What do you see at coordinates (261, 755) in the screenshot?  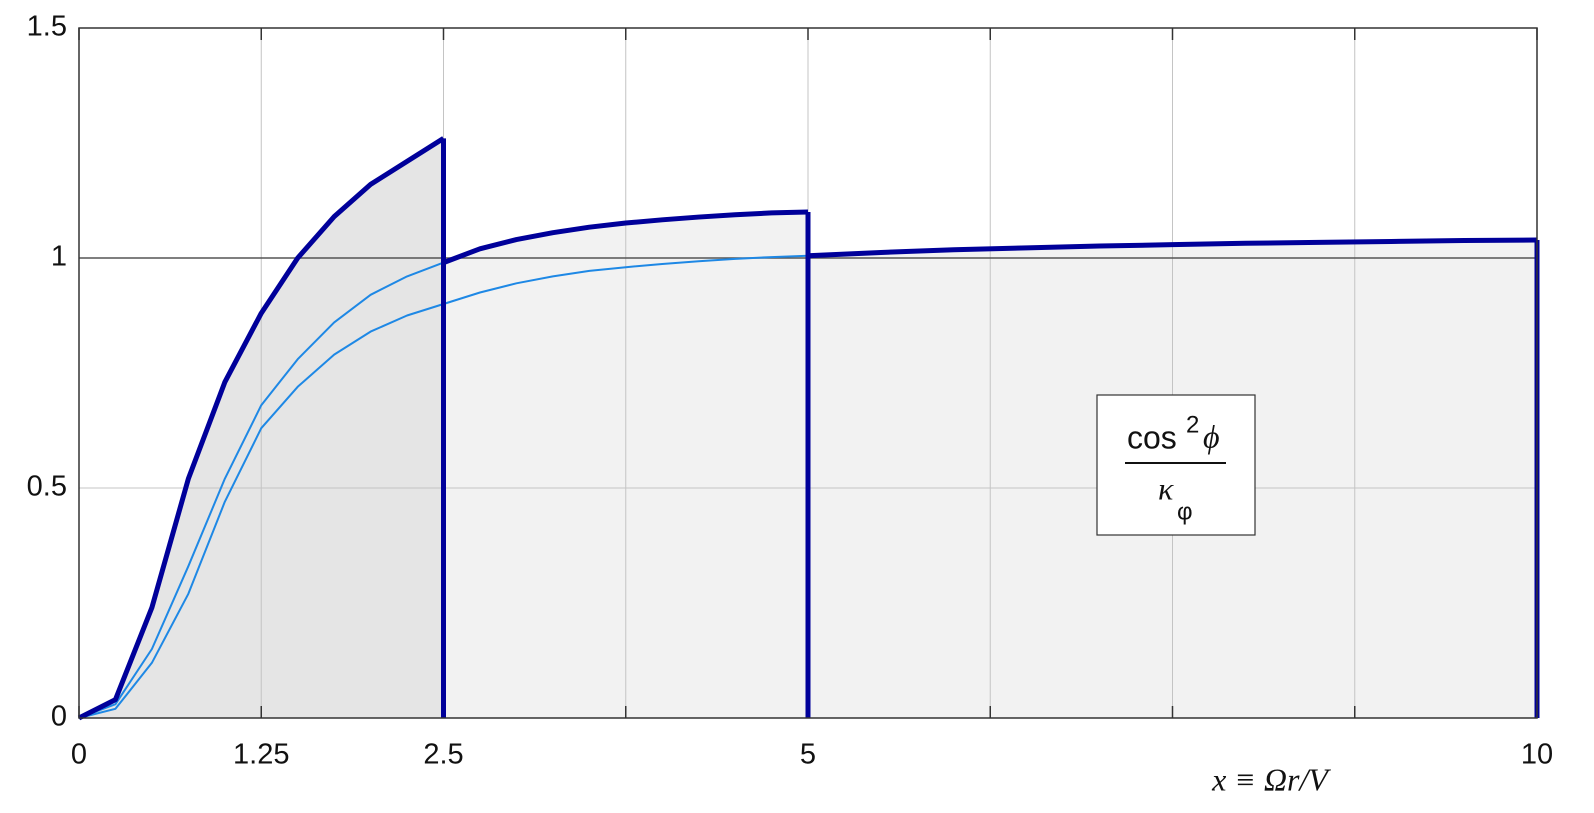 I see `x-tick-label: 1.25` at bounding box center [261, 755].